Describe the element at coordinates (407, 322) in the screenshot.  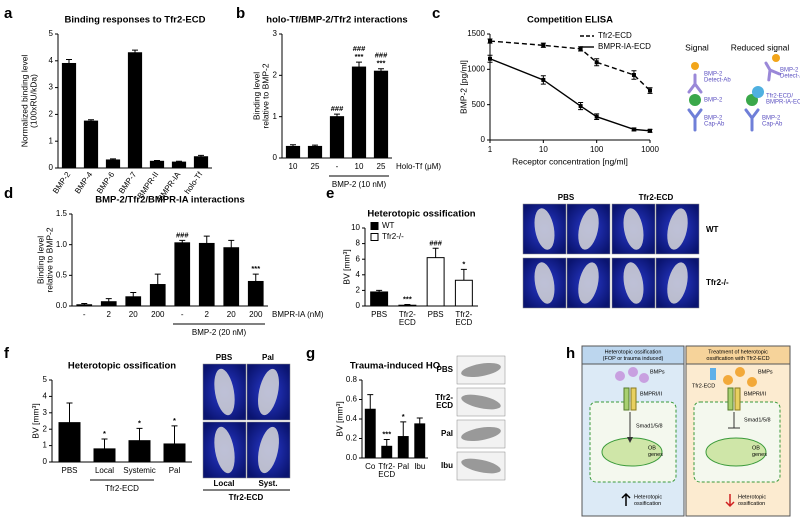
I see `schematic-shape: ECD` at that location.